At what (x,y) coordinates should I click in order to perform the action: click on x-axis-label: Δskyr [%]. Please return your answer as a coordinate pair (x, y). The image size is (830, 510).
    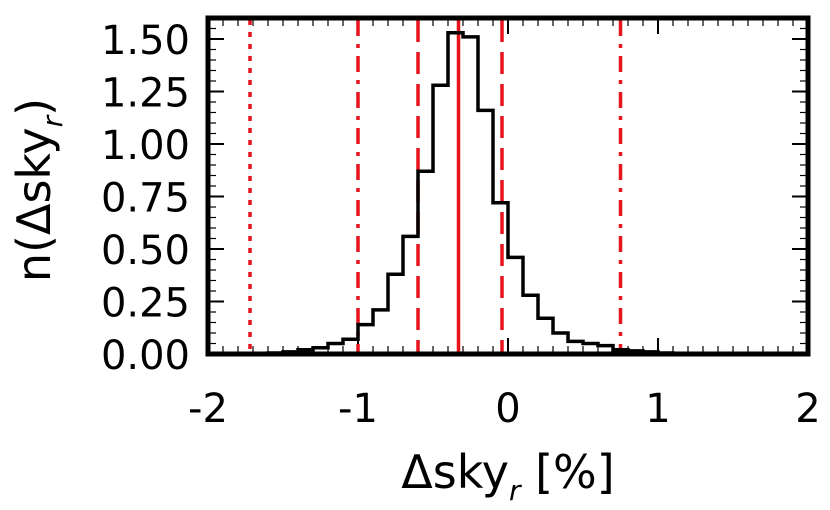
    Looking at the image, I should click on (507, 476).